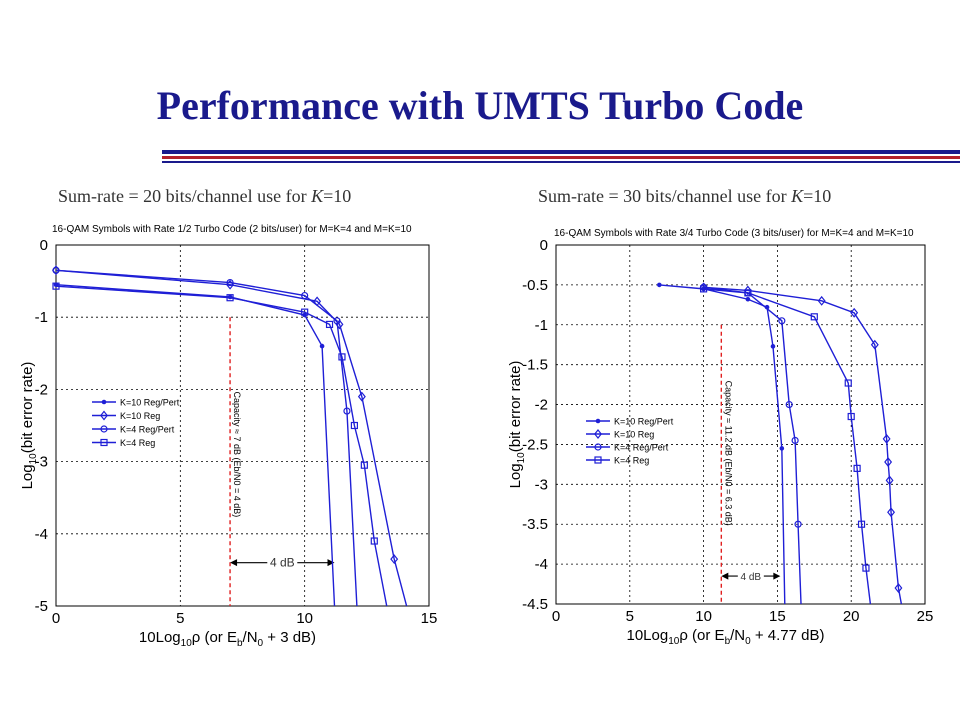  What do you see at coordinates (535, 285) in the screenshot?
I see `y-tick-label: -0.5` at bounding box center [535, 285].